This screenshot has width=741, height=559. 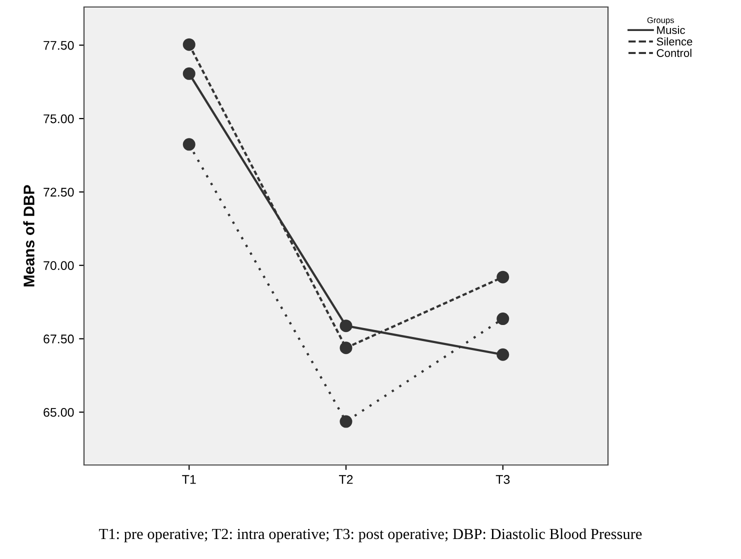 I want to click on legend-title: Groups, so click(x=660, y=21).